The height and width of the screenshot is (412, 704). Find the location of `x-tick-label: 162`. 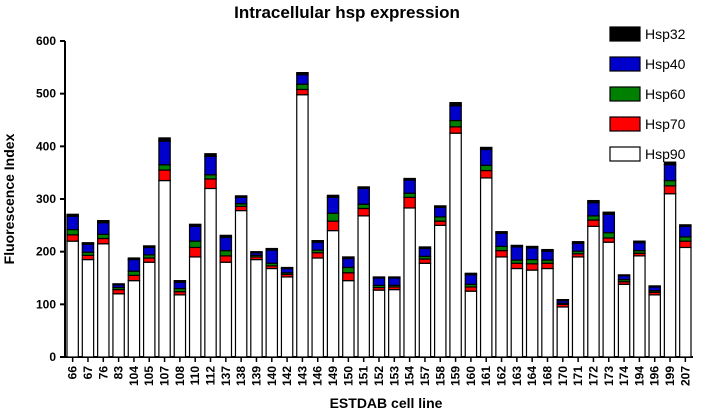

x-tick-label: 162 is located at coordinates (502, 376).